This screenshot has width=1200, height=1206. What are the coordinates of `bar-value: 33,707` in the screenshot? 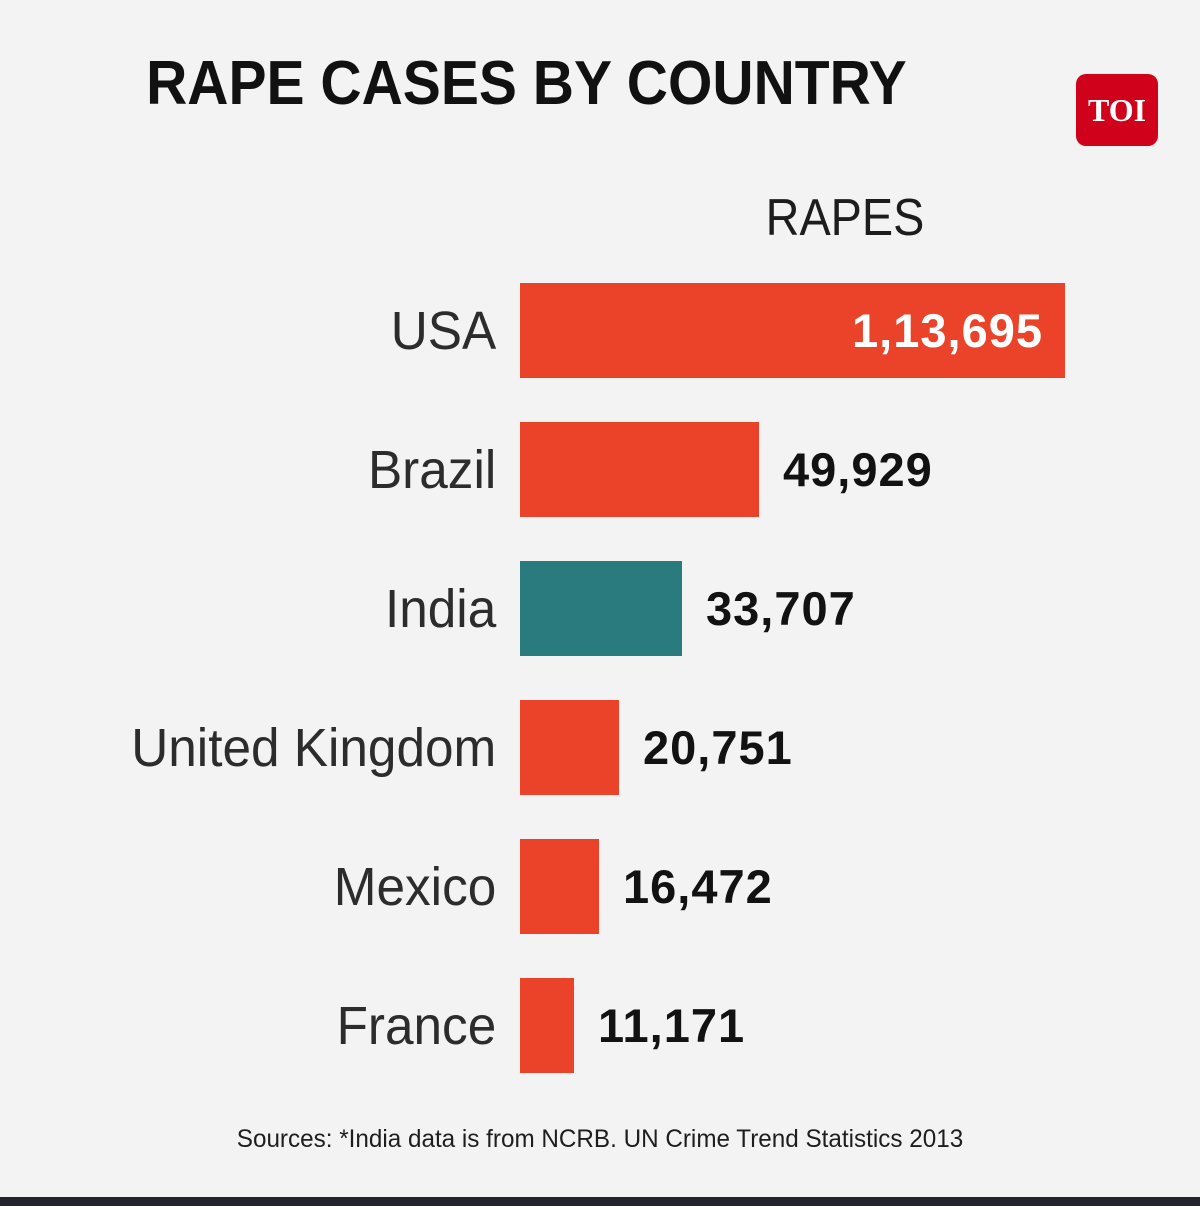 It's located at (781, 608).